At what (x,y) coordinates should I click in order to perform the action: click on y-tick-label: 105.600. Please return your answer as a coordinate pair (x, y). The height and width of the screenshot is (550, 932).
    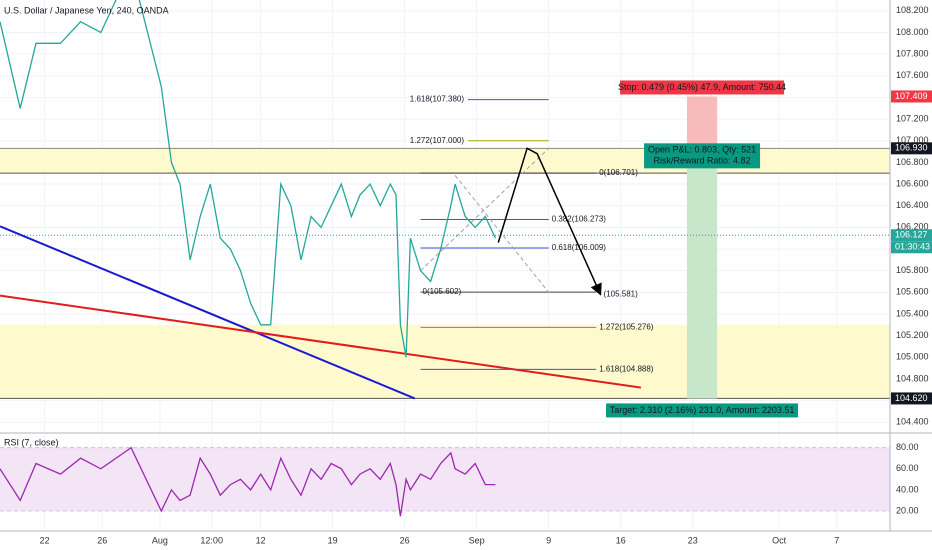
    Looking at the image, I should click on (912, 292).